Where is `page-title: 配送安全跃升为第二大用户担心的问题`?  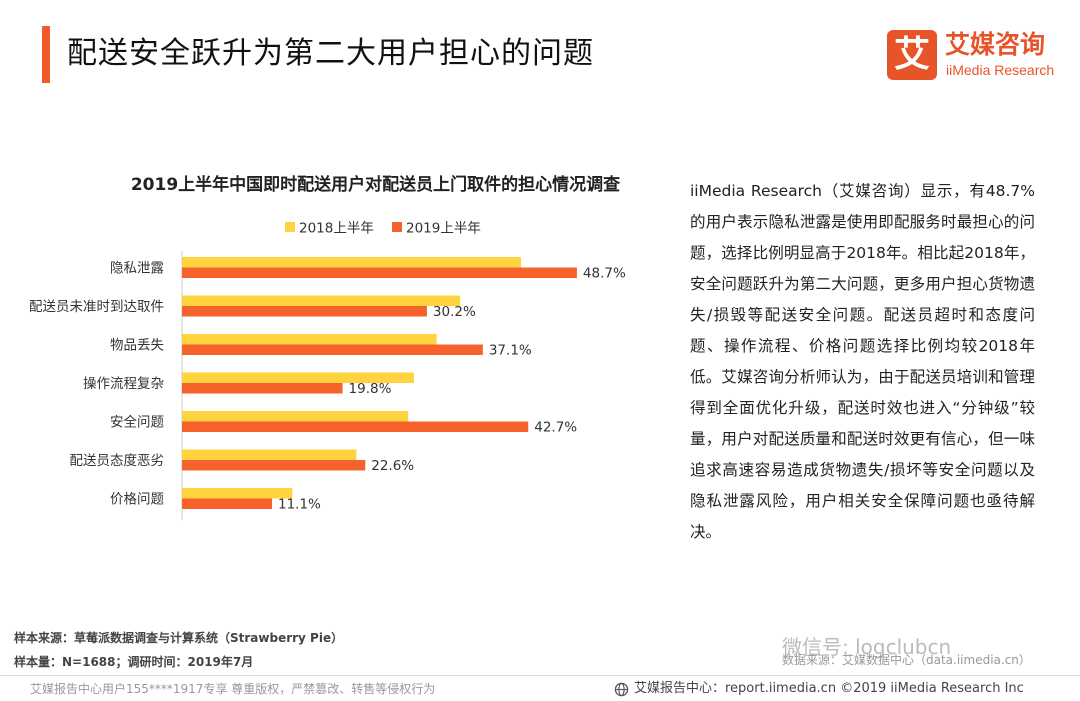
page-title: 配送安全跃升为第二大用户担心的问题 is located at coordinates (330, 53).